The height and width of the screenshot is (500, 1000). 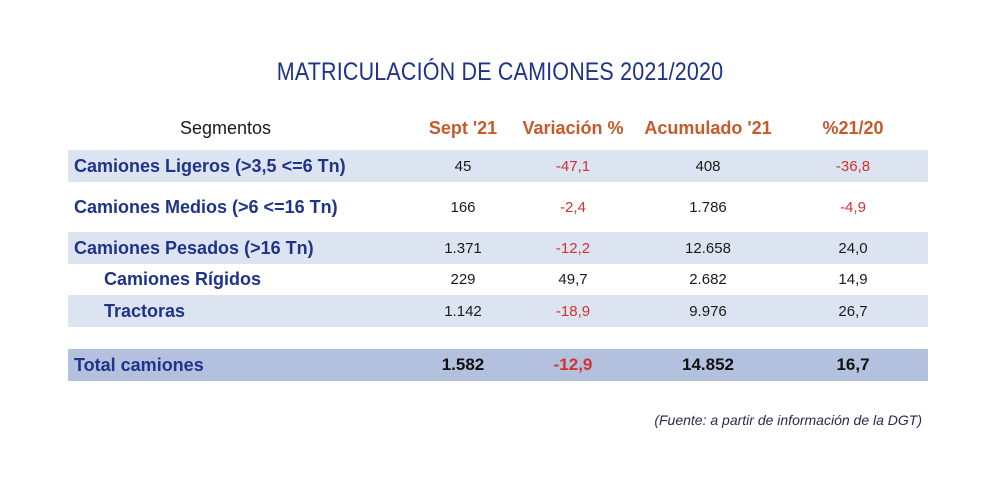 I want to click on cell-pct: 14,9, so click(x=853, y=279).